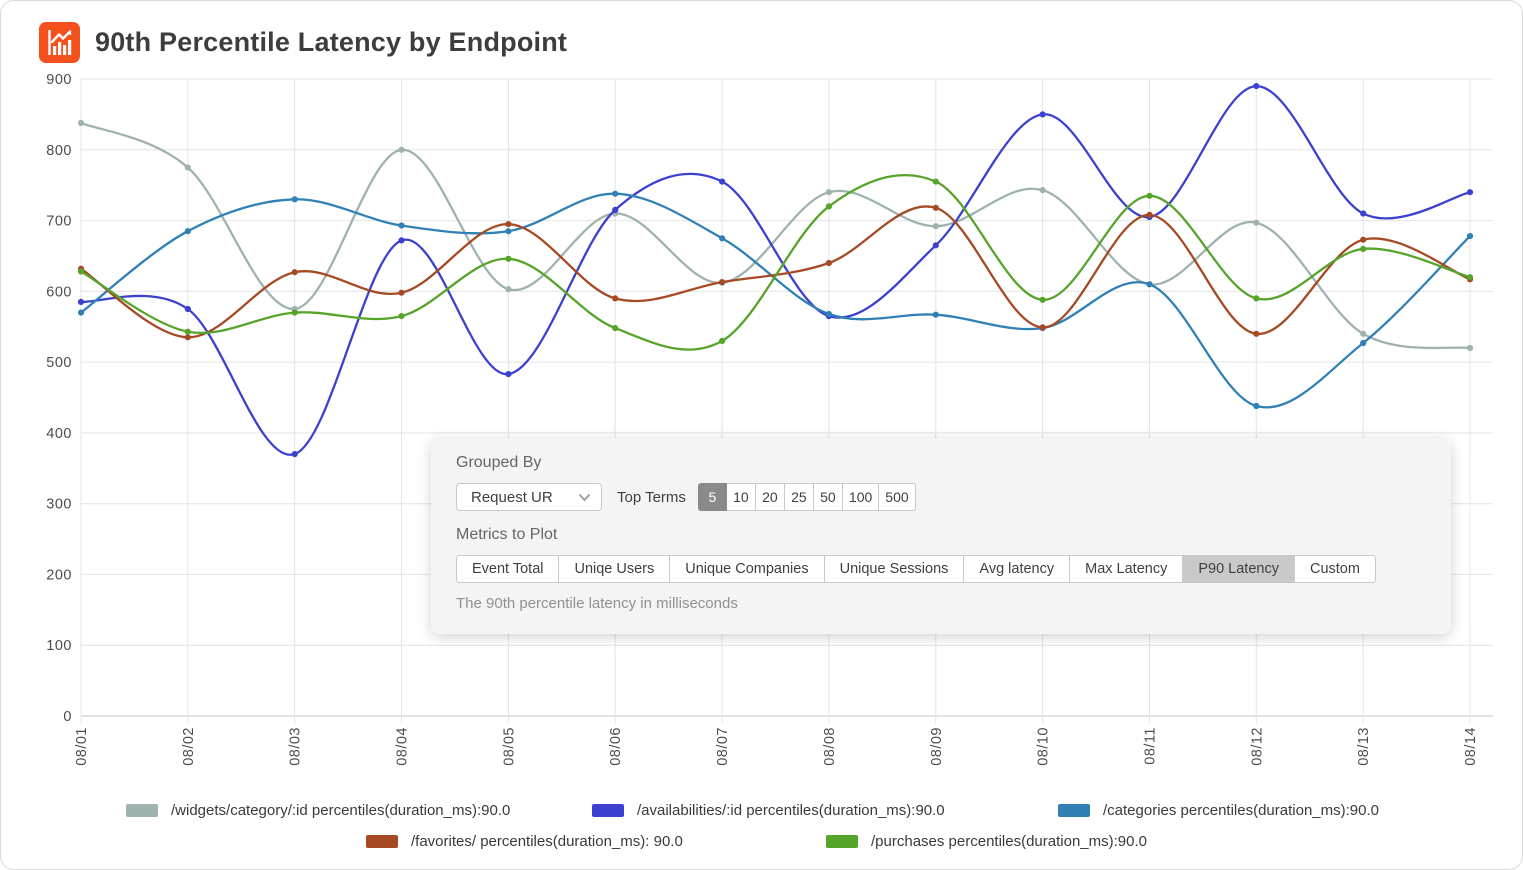  What do you see at coordinates (770, 497) in the screenshot?
I see `top-terms-option-20: 20` at bounding box center [770, 497].